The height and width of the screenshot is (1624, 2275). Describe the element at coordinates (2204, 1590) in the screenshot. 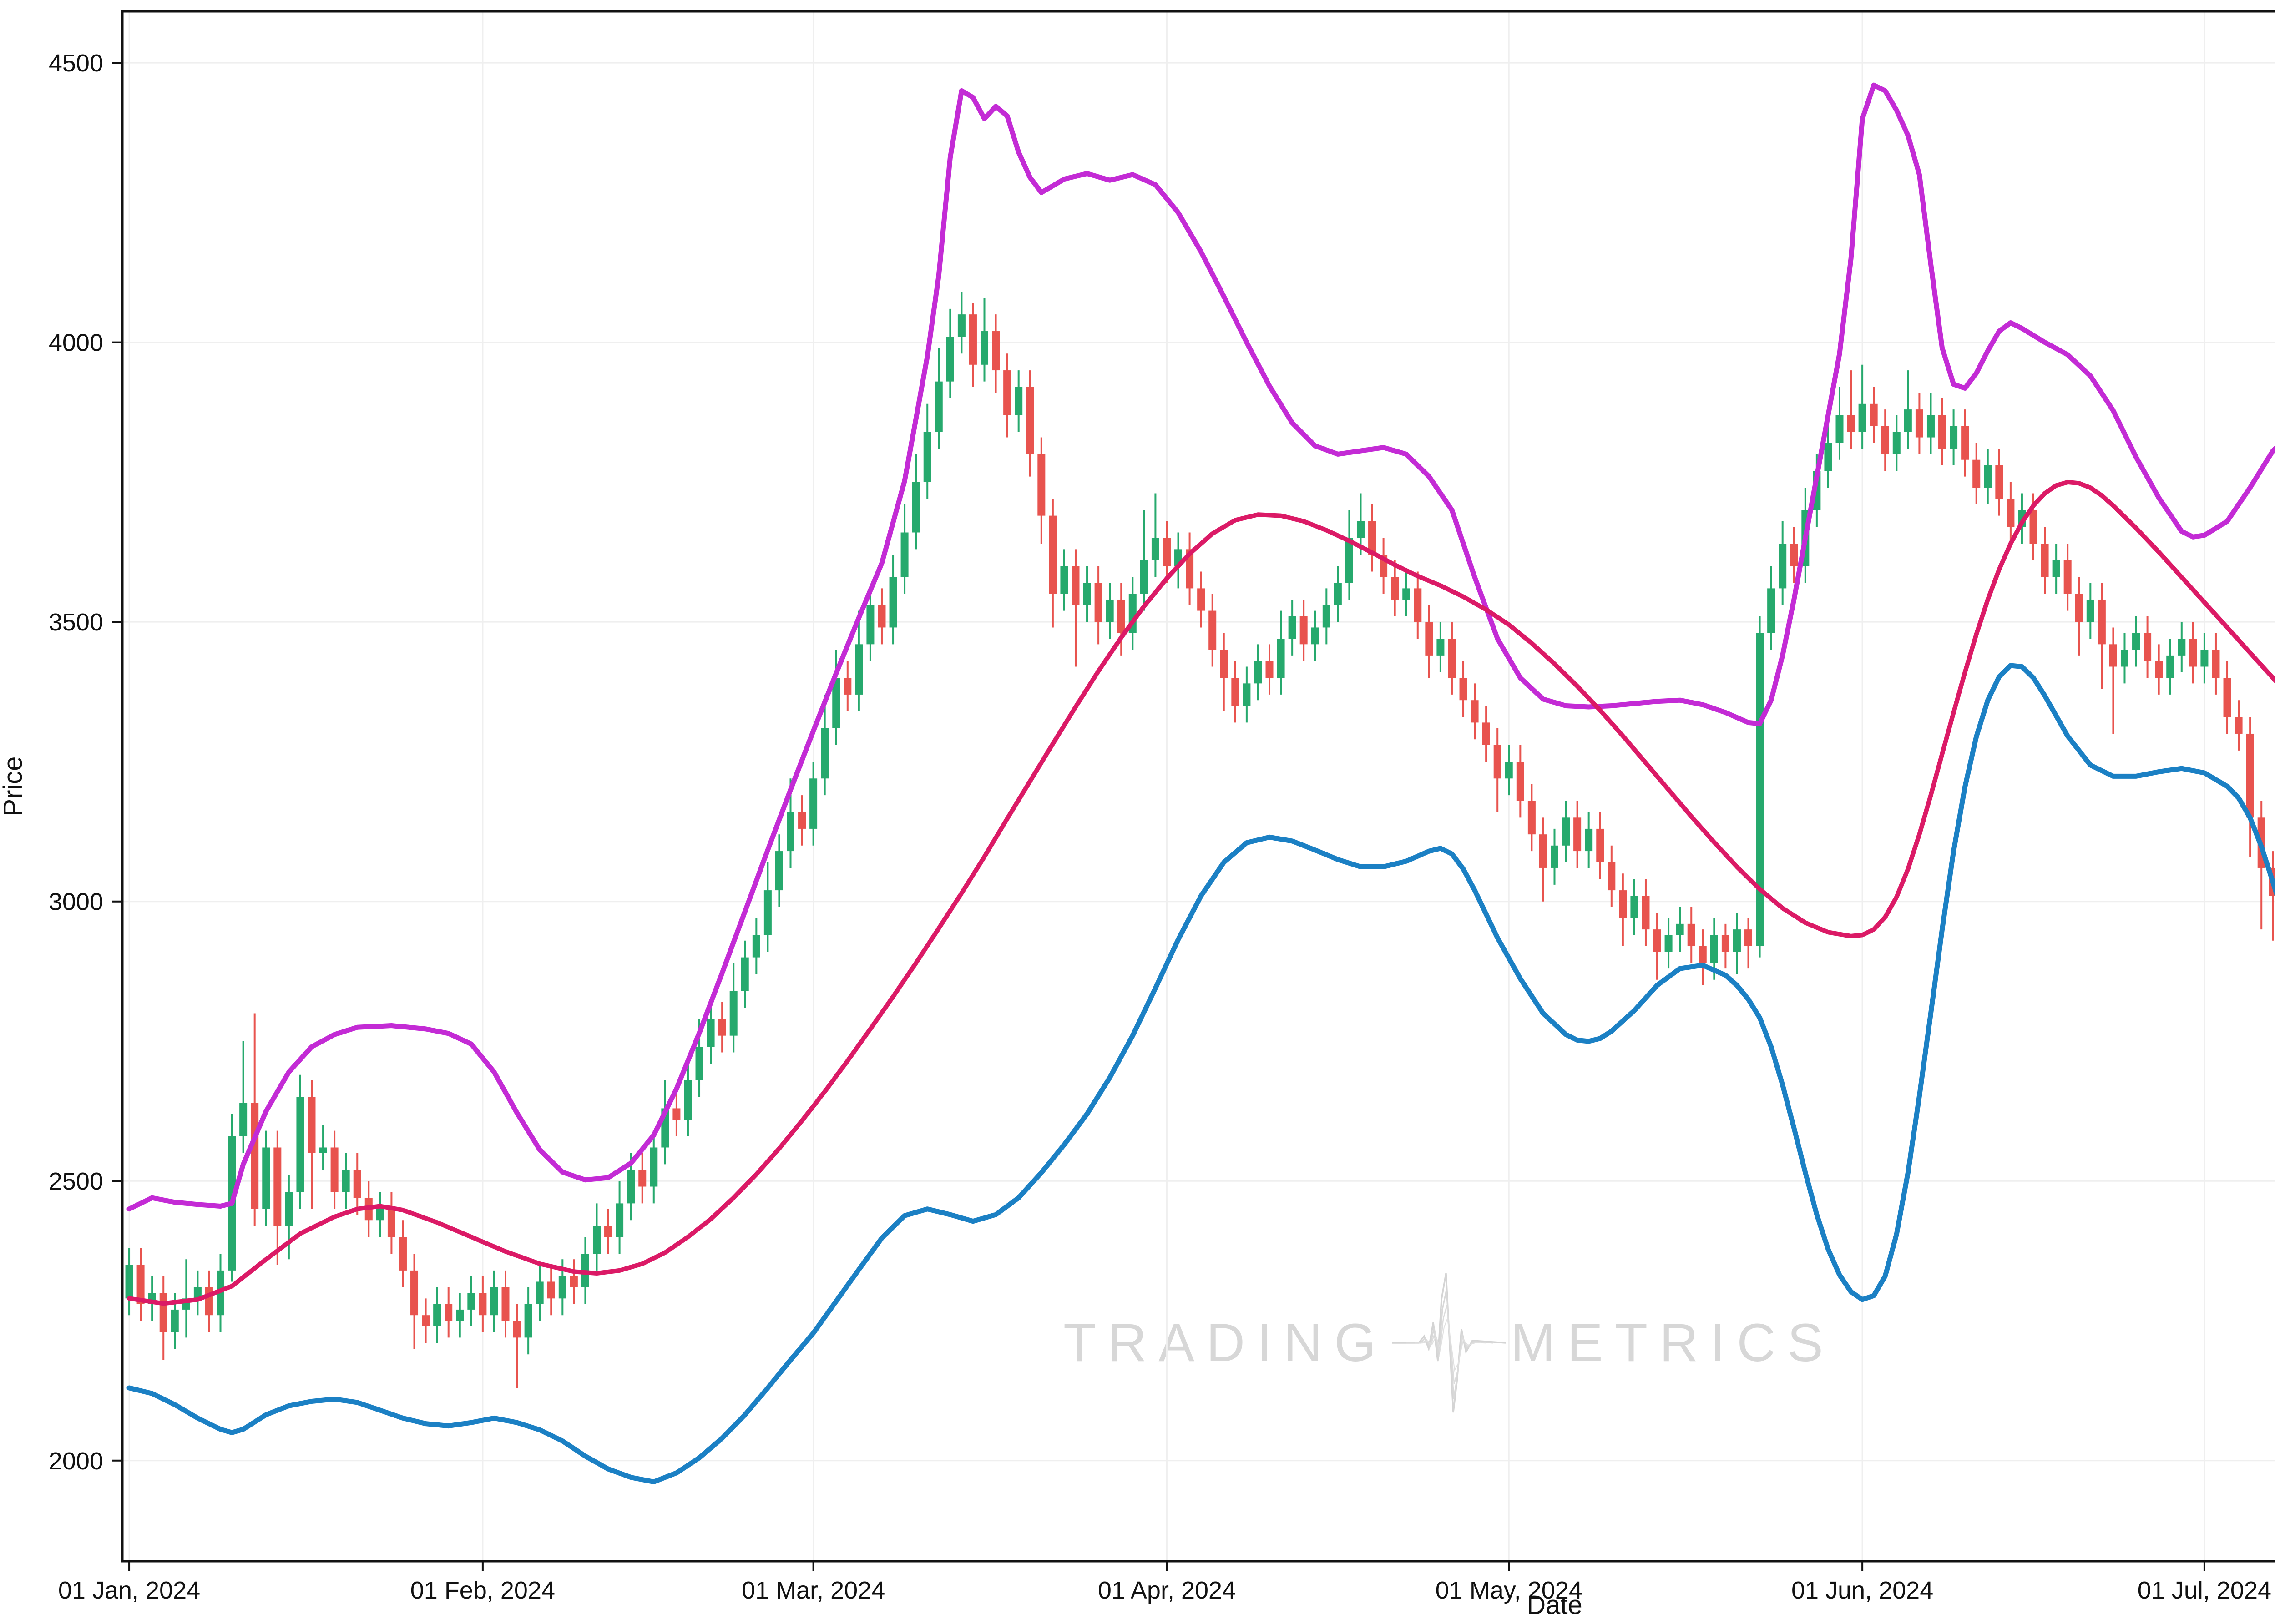

I see `x-tick-label: 01 Jul, 2024` at that location.